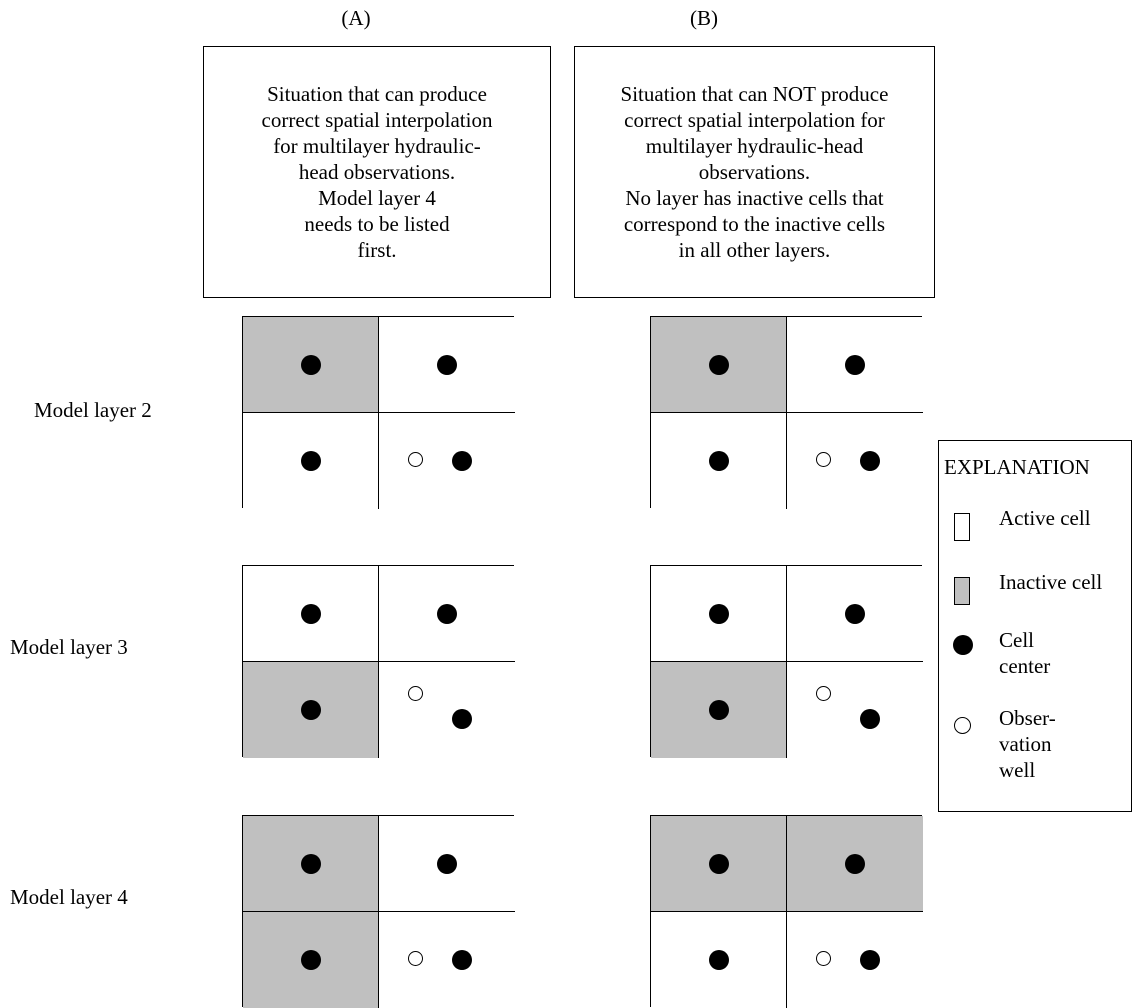  Describe the element at coordinates (1025, 653) in the screenshot. I see `legend-label-cell-center: Cell center` at that location.